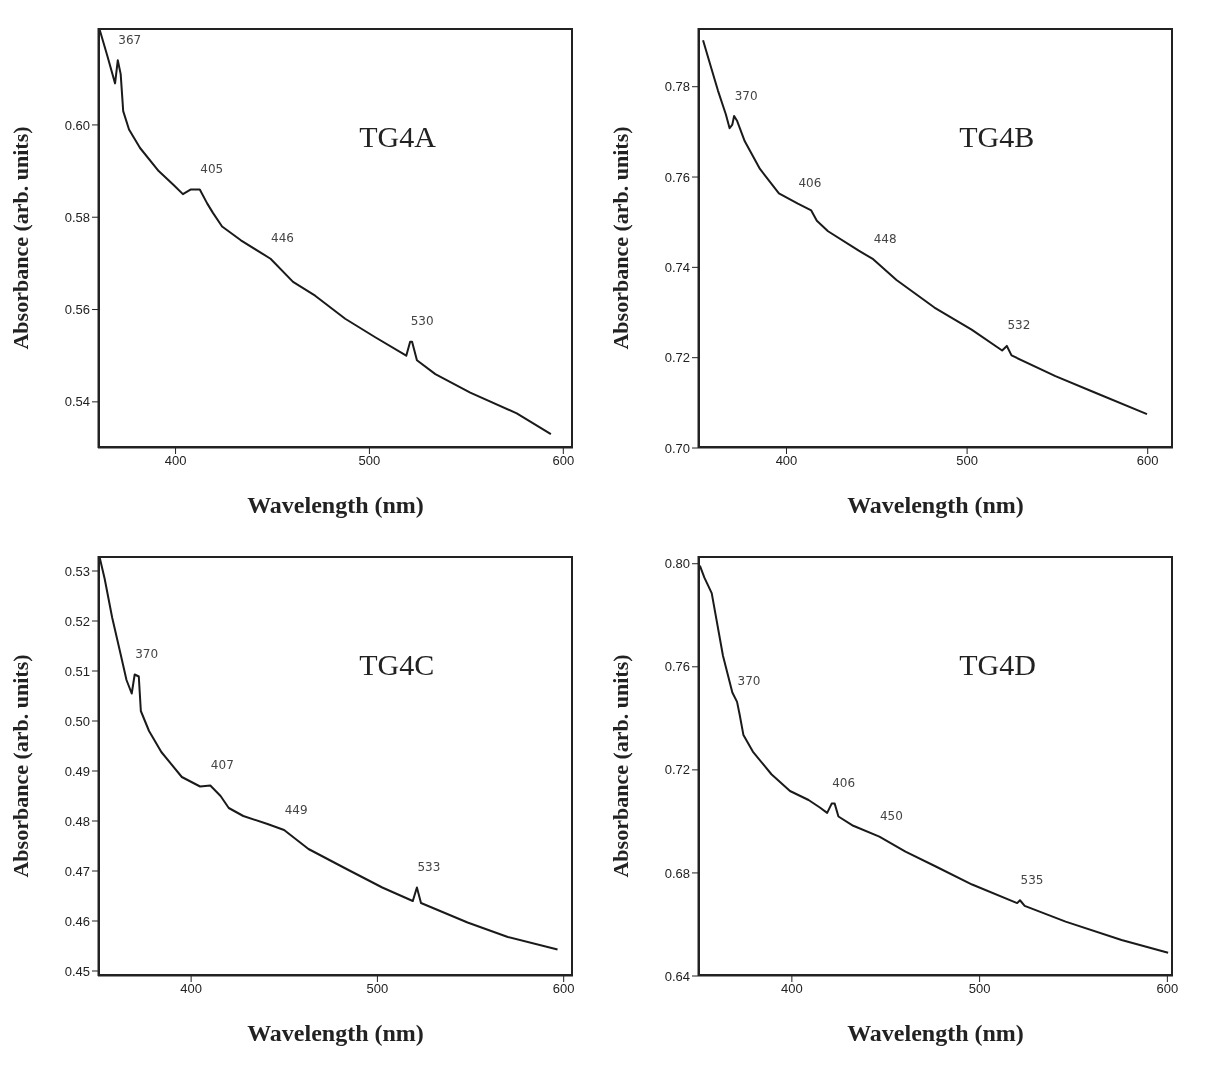 The width and height of the screenshot is (1205, 1070). I want to click on annotation: 530, so click(422, 321).